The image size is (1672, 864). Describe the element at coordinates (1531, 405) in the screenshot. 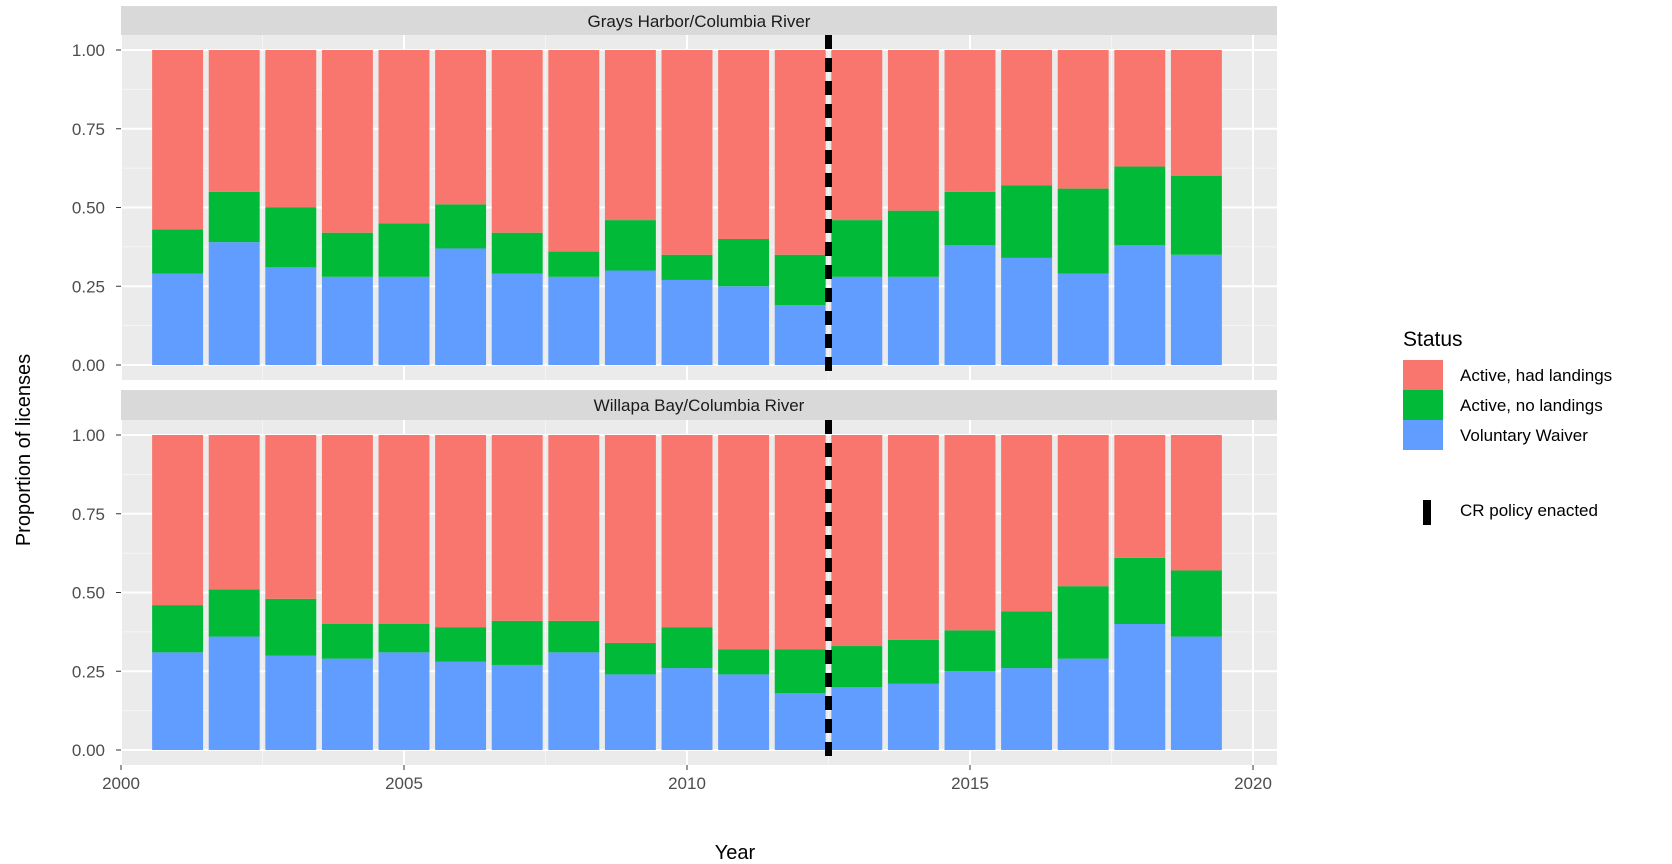

I see `legend-label-active-no-landings: Active, no landings` at that location.